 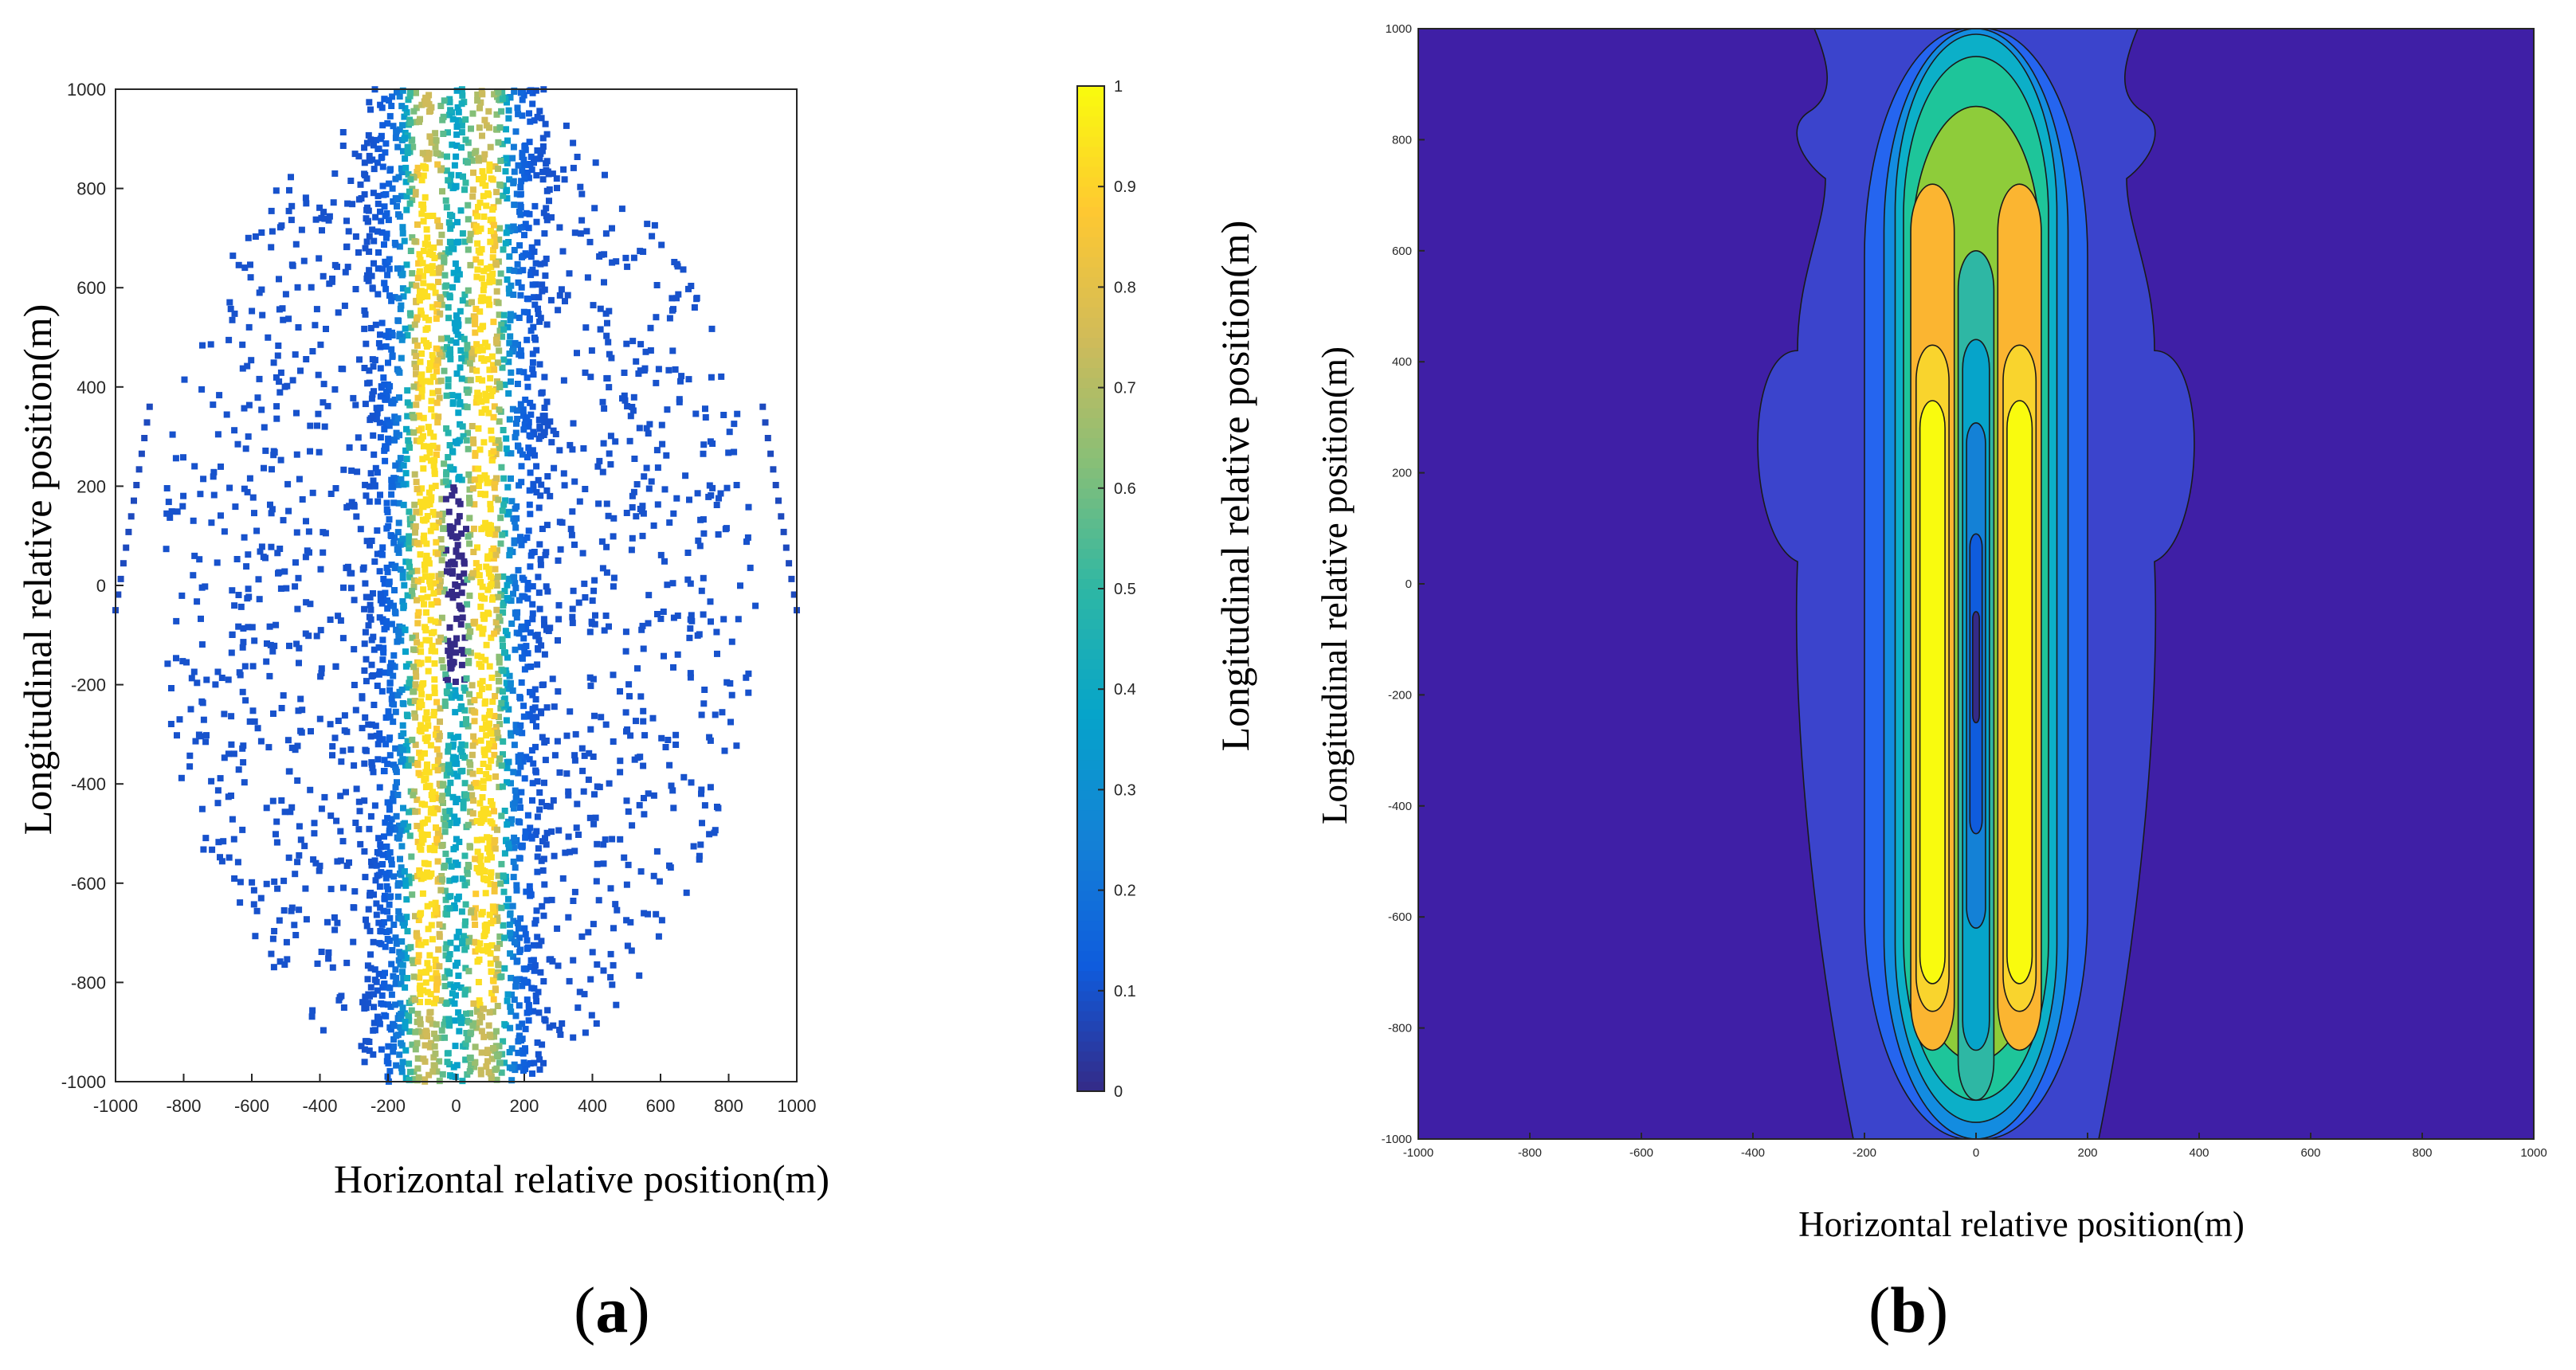 What do you see at coordinates (1125, 388) in the screenshot?
I see `a-colorbar-tick-label: 0.7` at bounding box center [1125, 388].